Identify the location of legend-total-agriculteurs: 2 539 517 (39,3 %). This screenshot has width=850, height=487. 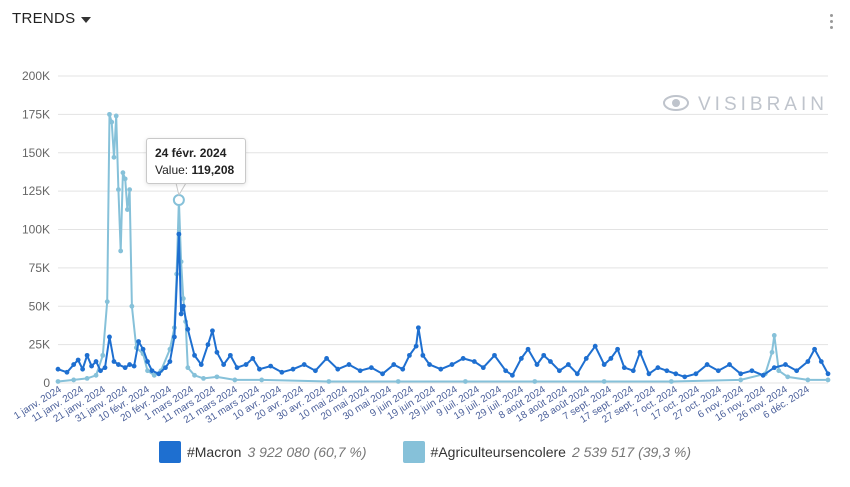
(631, 452).